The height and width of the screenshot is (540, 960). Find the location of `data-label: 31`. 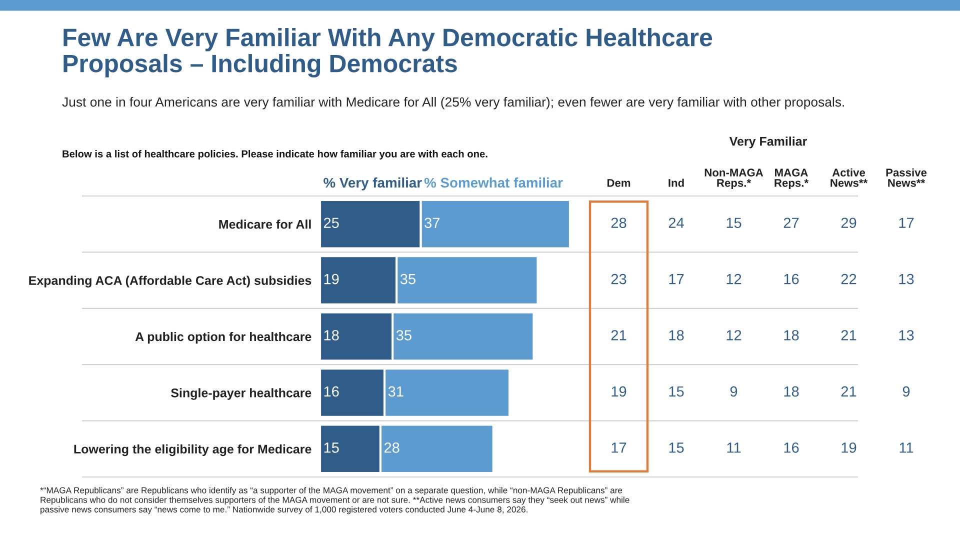

data-label: 31 is located at coordinates (396, 391).